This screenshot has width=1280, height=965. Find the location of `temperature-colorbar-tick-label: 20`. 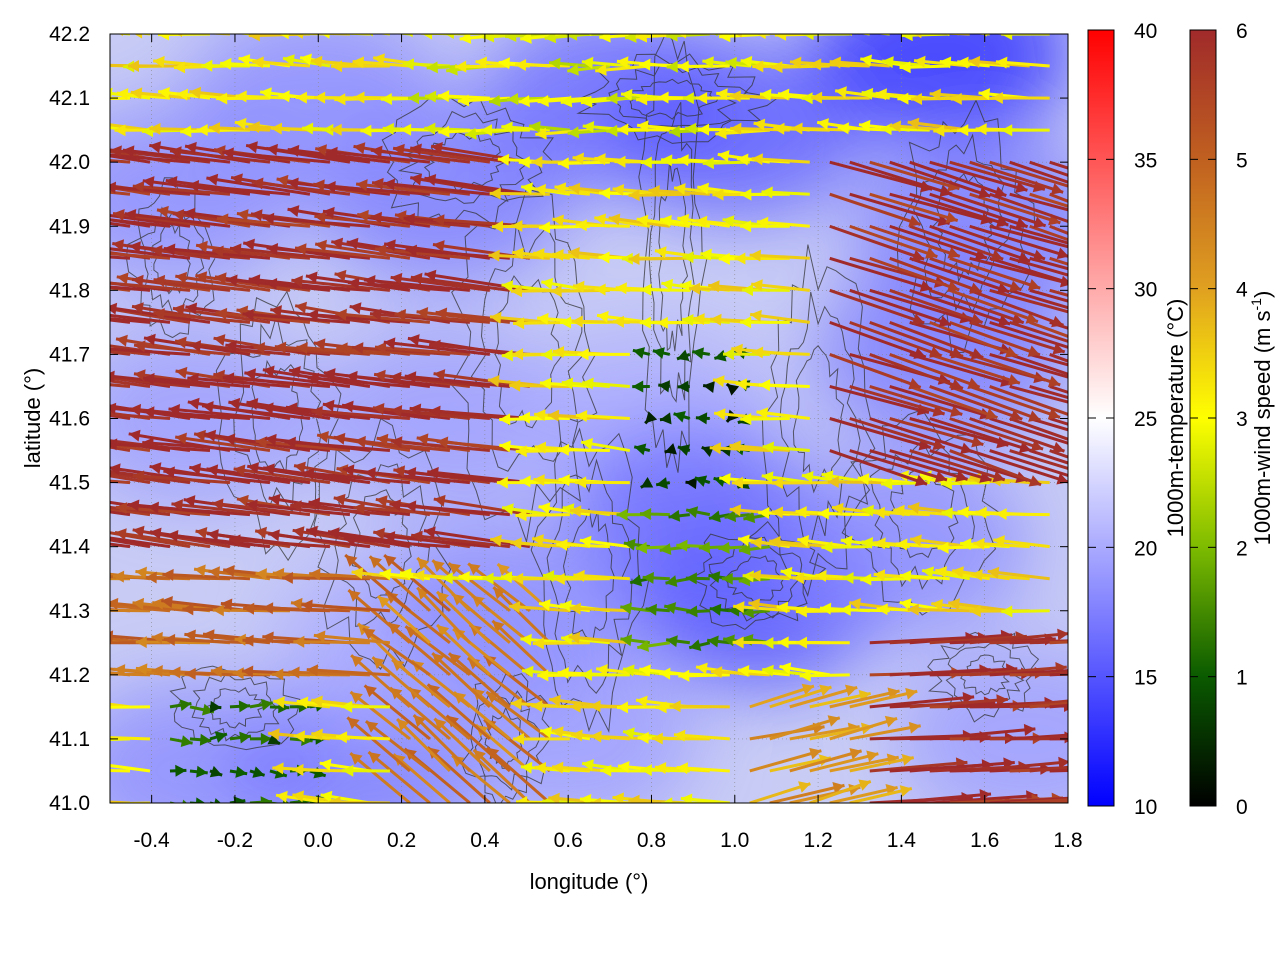

temperature-colorbar-tick-label: 20 is located at coordinates (1145, 548).